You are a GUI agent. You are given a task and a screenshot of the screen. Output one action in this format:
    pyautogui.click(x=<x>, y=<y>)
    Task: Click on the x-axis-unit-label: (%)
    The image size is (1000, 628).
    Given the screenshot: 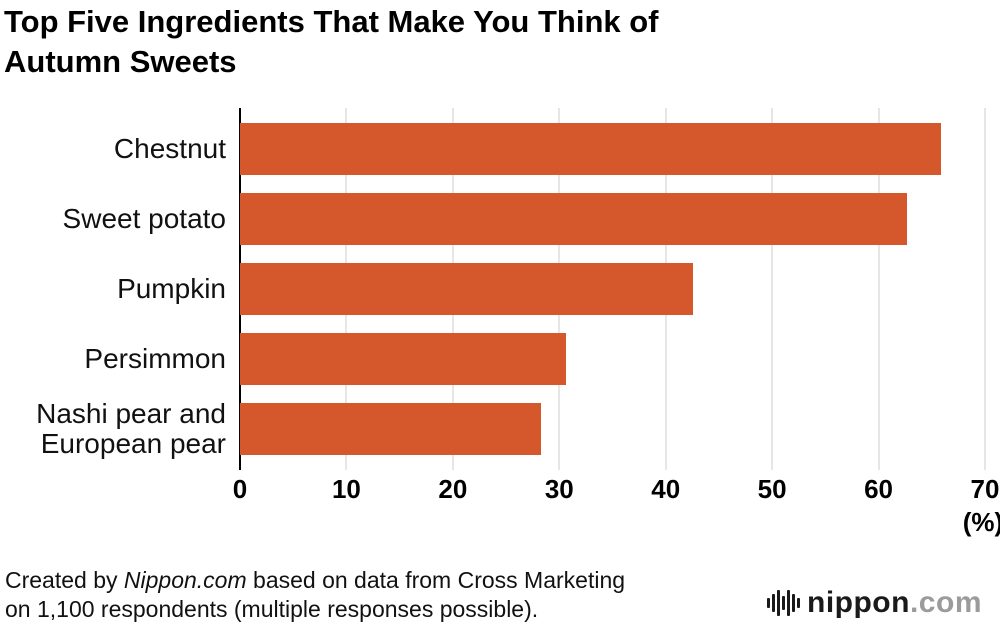 What is the action you would take?
    pyautogui.click(x=981, y=522)
    